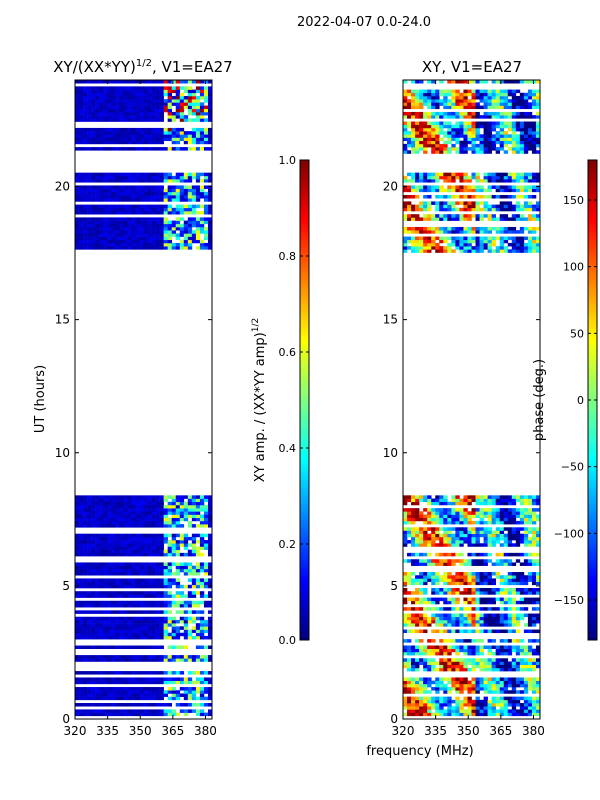 This screenshot has width=600, height=800. Describe the element at coordinates (140, 731) in the screenshot. I see `amp-x-tick-label: 350` at that location.